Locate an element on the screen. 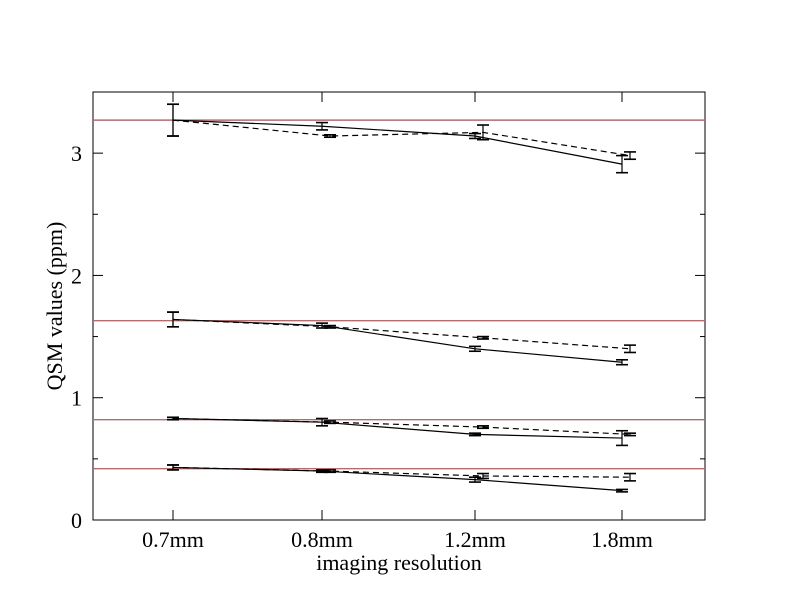 This screenshot has height=612, width=792. series-line-group2-dashed is located at coordinates (401, 334).